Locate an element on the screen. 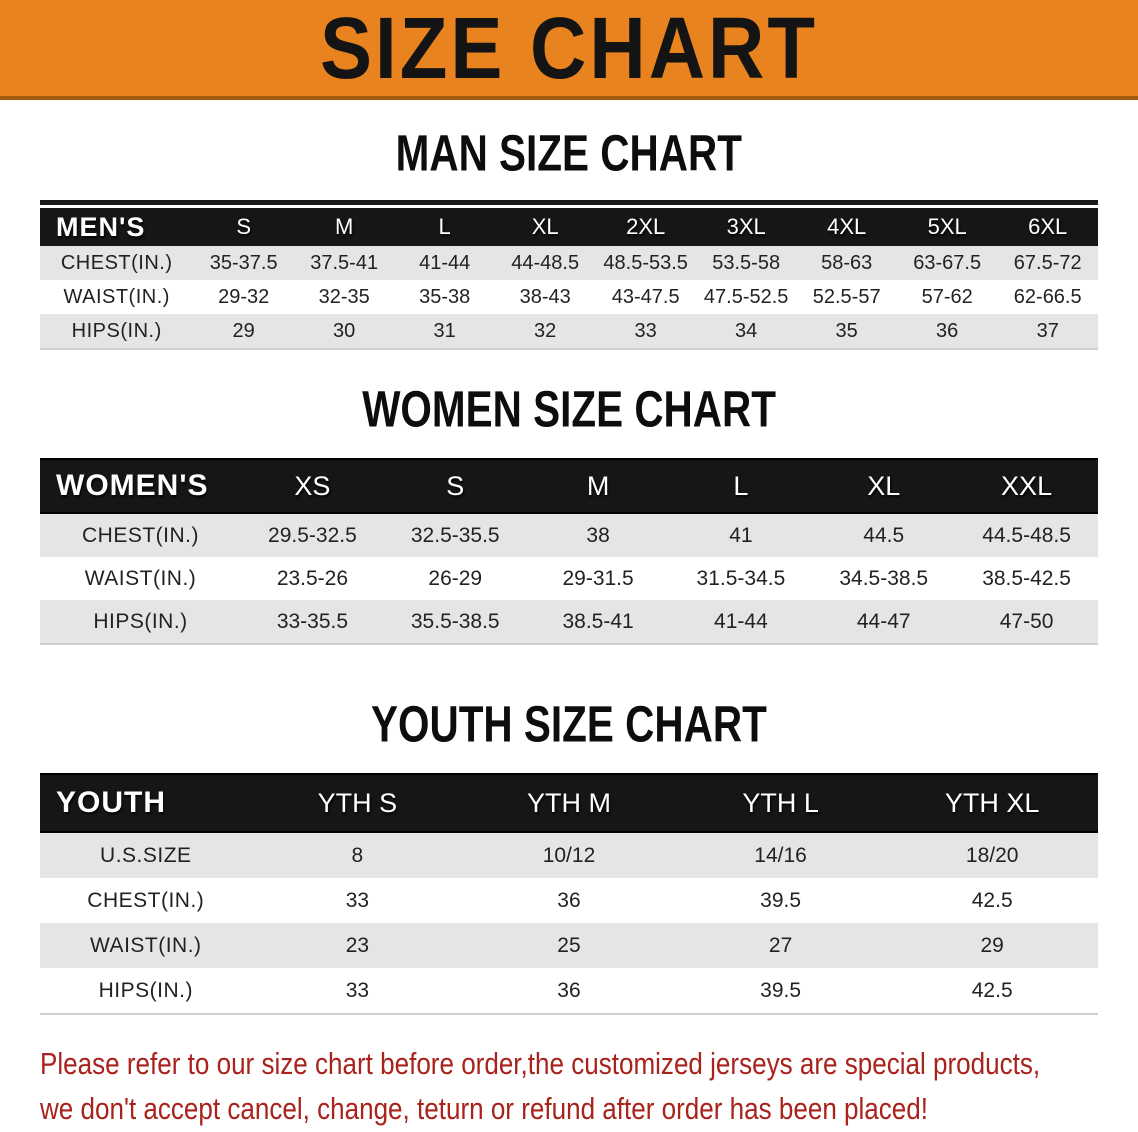  size-value: 38.5-41 is located at coordinates (598, 621).